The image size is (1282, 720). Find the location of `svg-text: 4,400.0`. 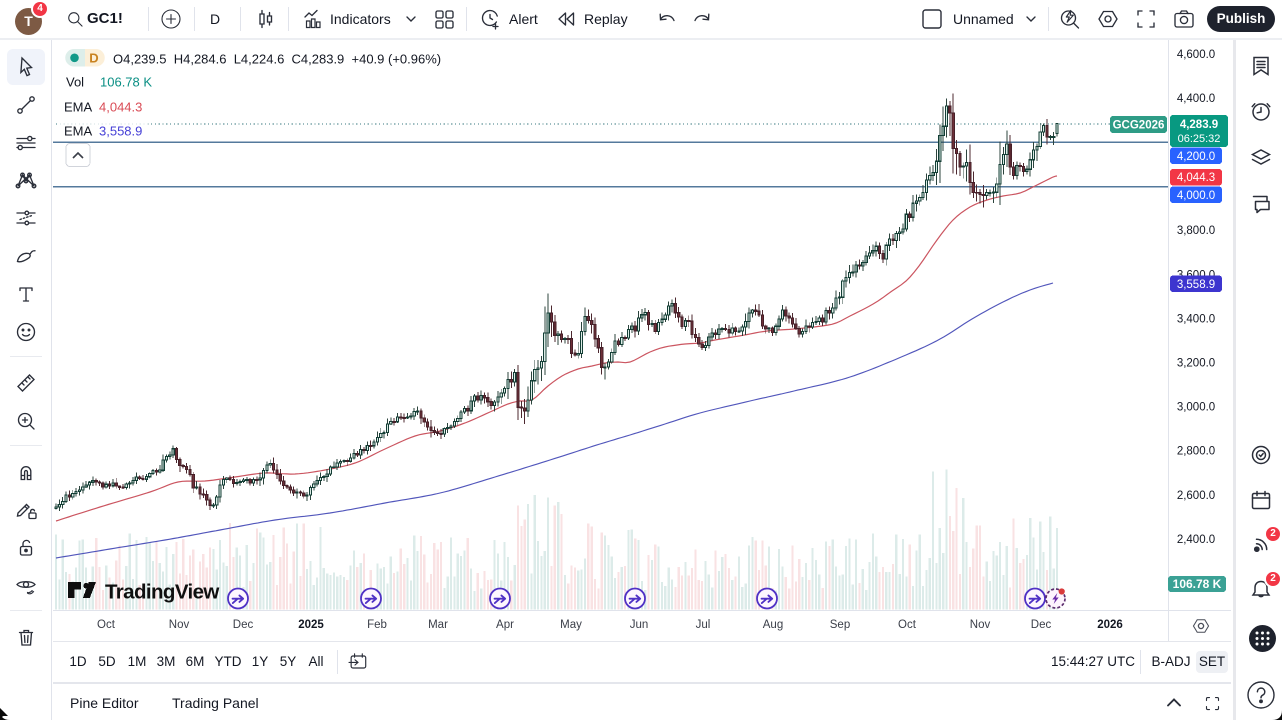

svg-text: 4,400.0 is located at coordinates (1196, 99).